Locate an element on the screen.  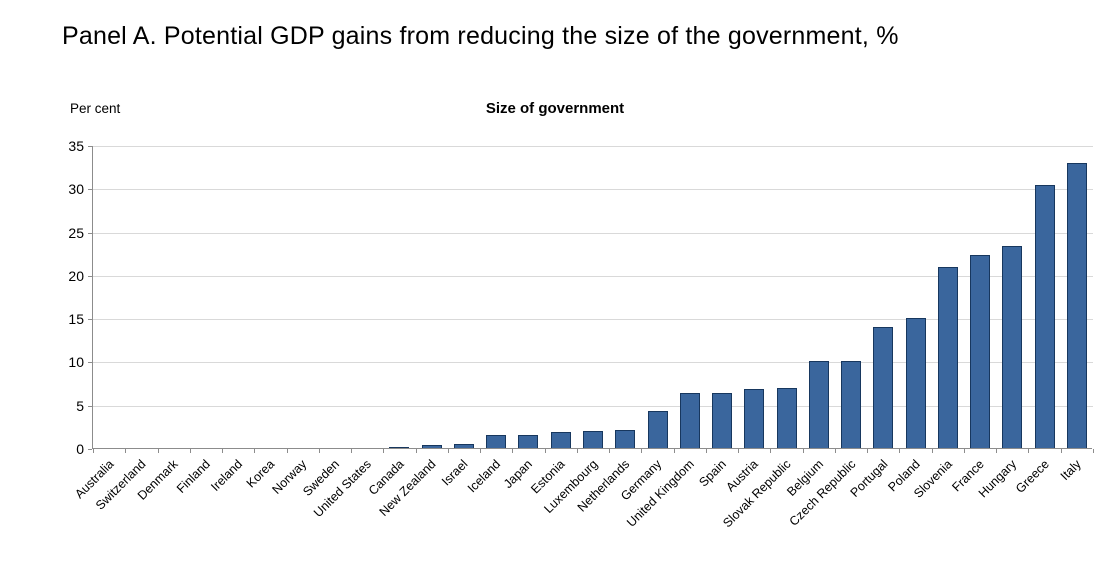
x-axis-category-label: Greece is located at coordinates (1032, 476).